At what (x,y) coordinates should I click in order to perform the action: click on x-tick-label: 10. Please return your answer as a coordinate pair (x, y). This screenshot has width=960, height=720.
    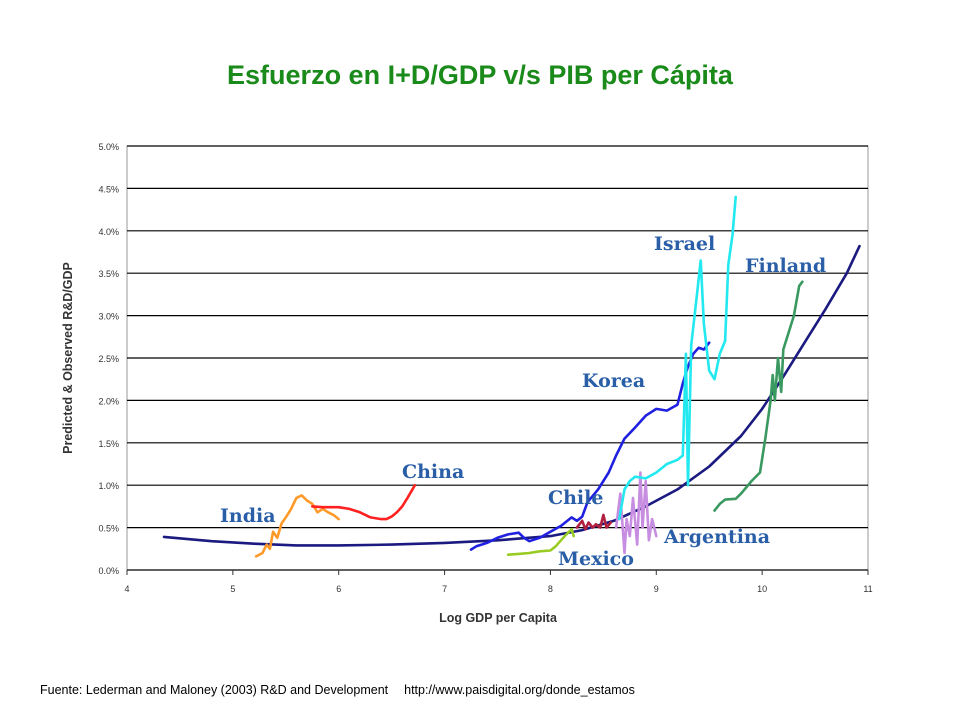
    Looking at the image, I should click on (762, 589).